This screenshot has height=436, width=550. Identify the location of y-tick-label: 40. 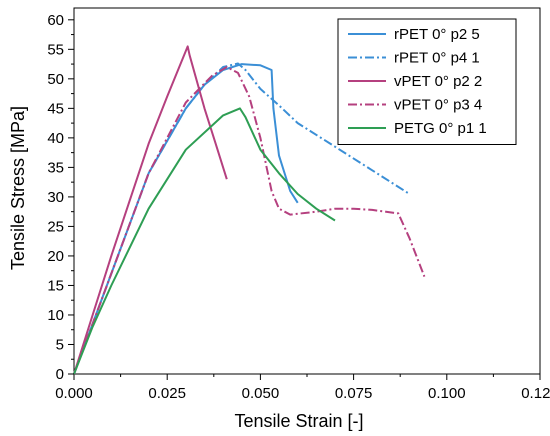
(55, 138).